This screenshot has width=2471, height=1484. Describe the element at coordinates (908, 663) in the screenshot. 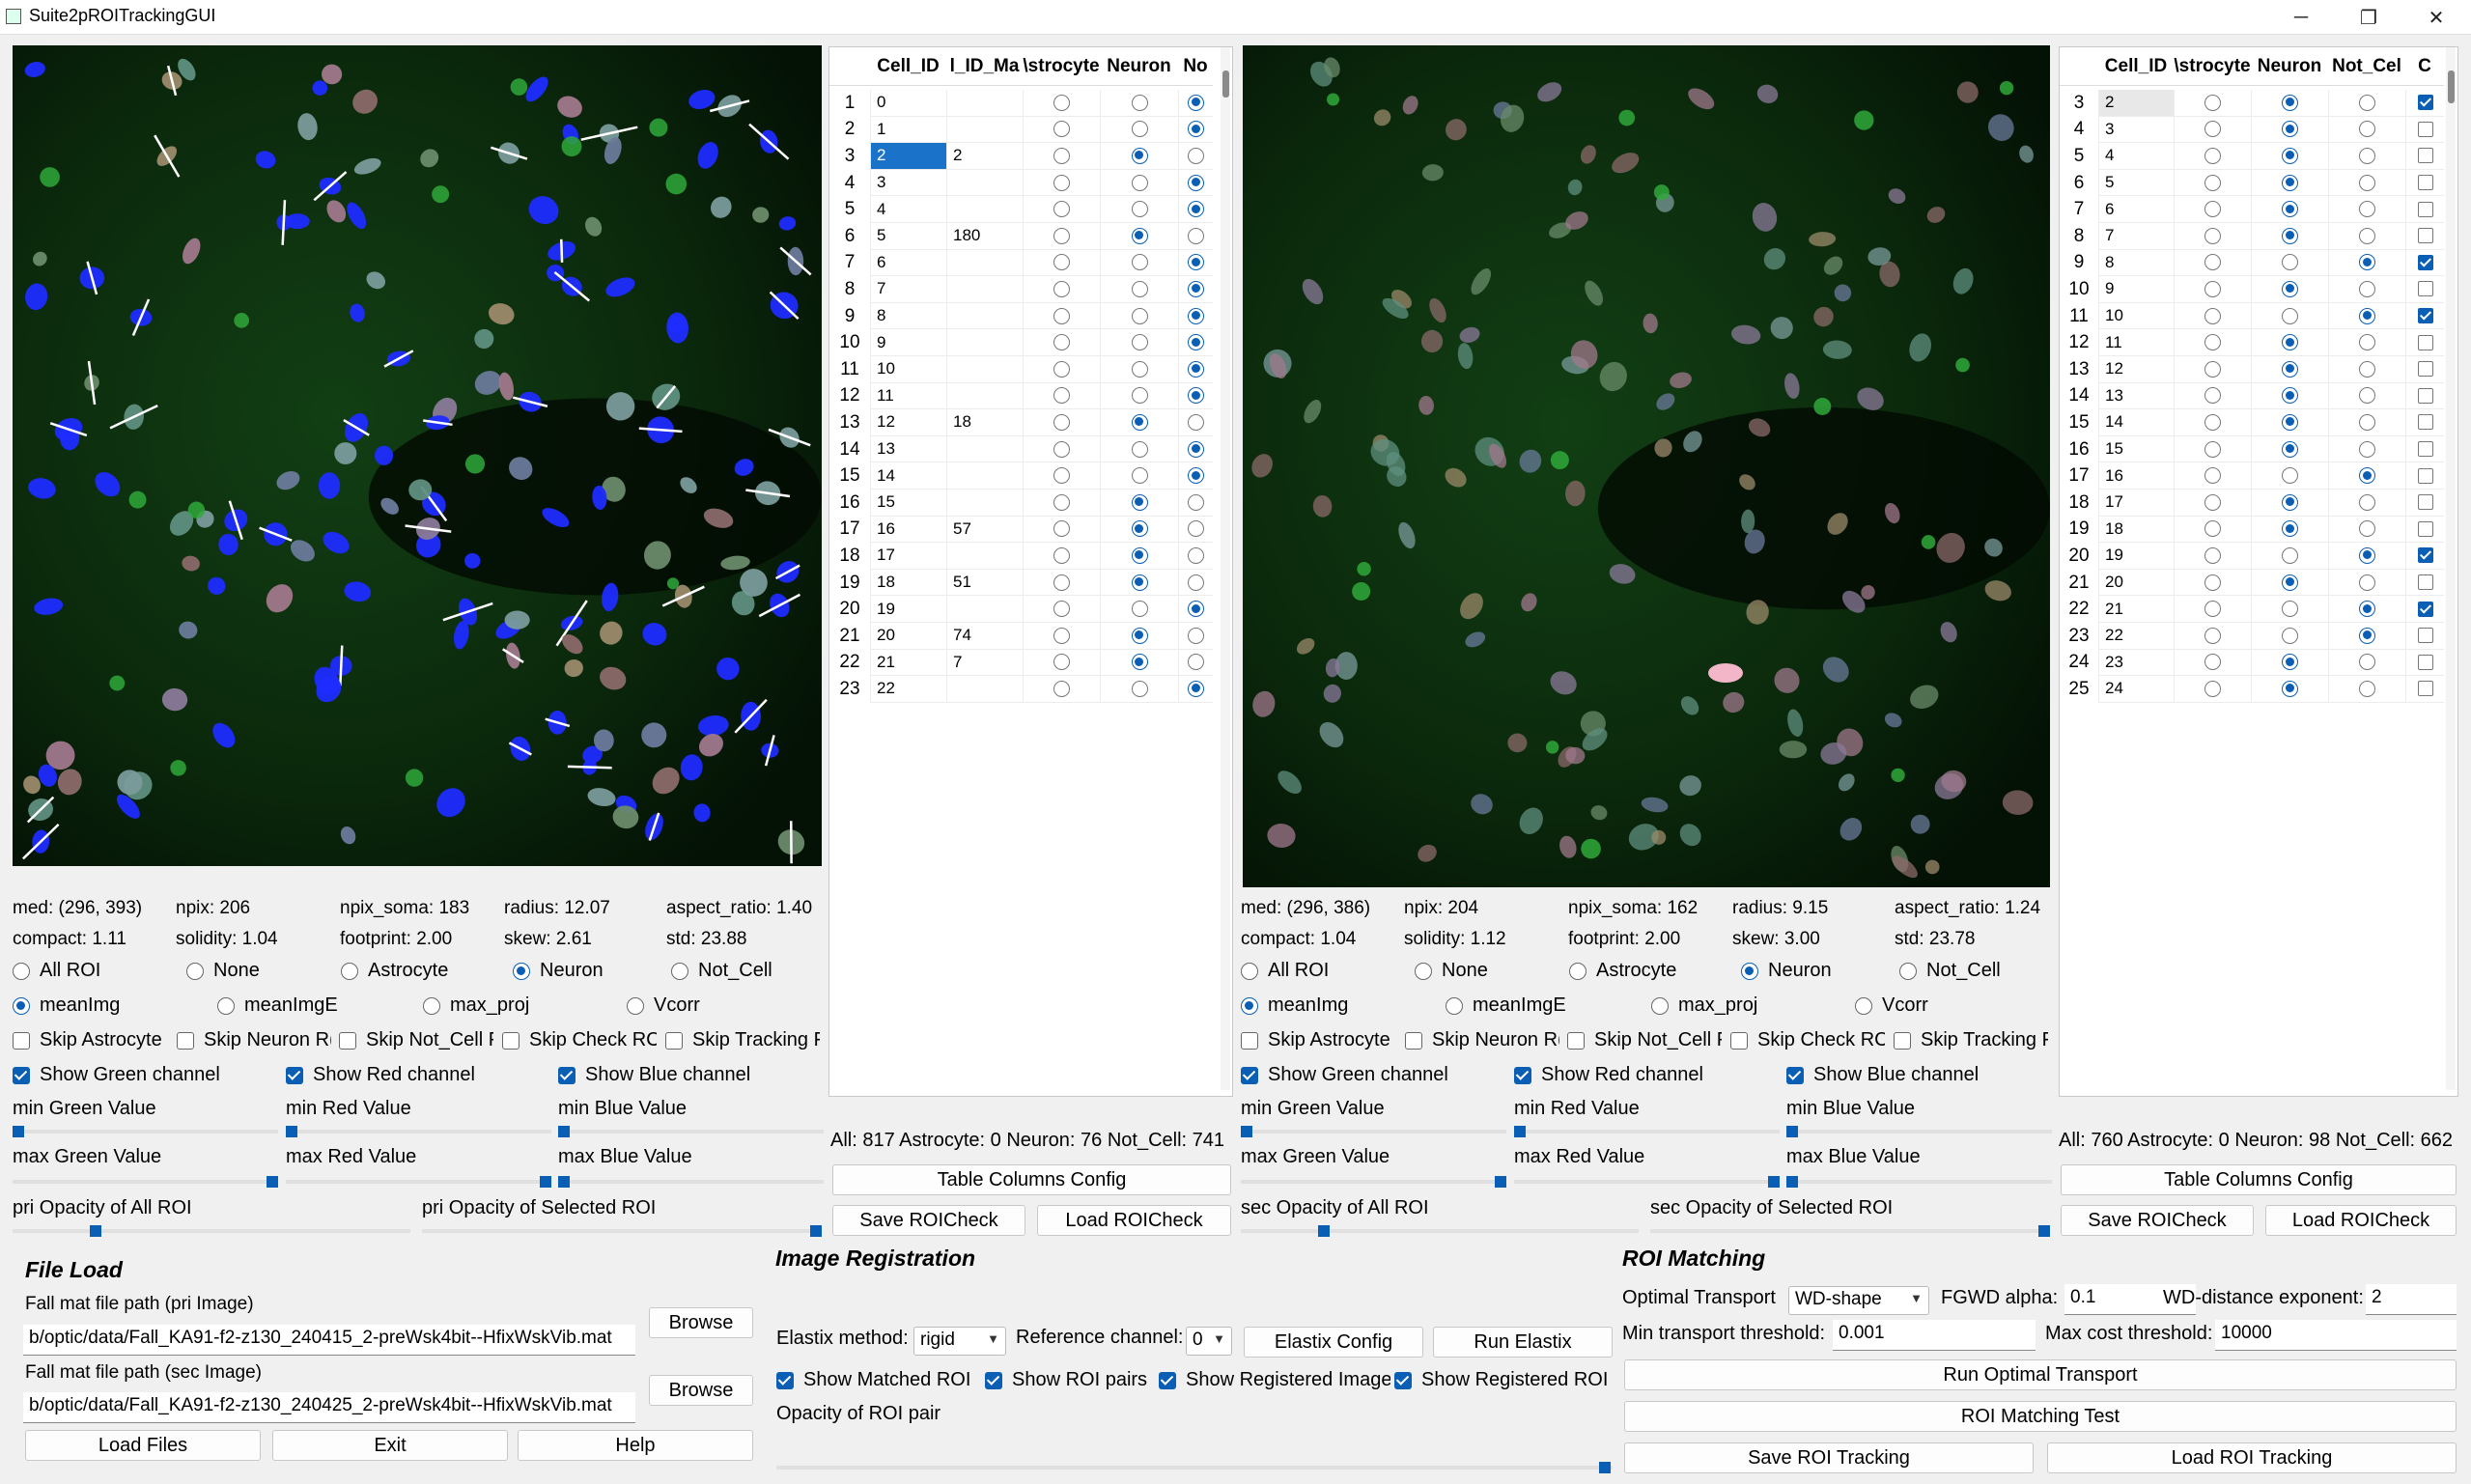

I see `cell-id-cell: 21` at that location.